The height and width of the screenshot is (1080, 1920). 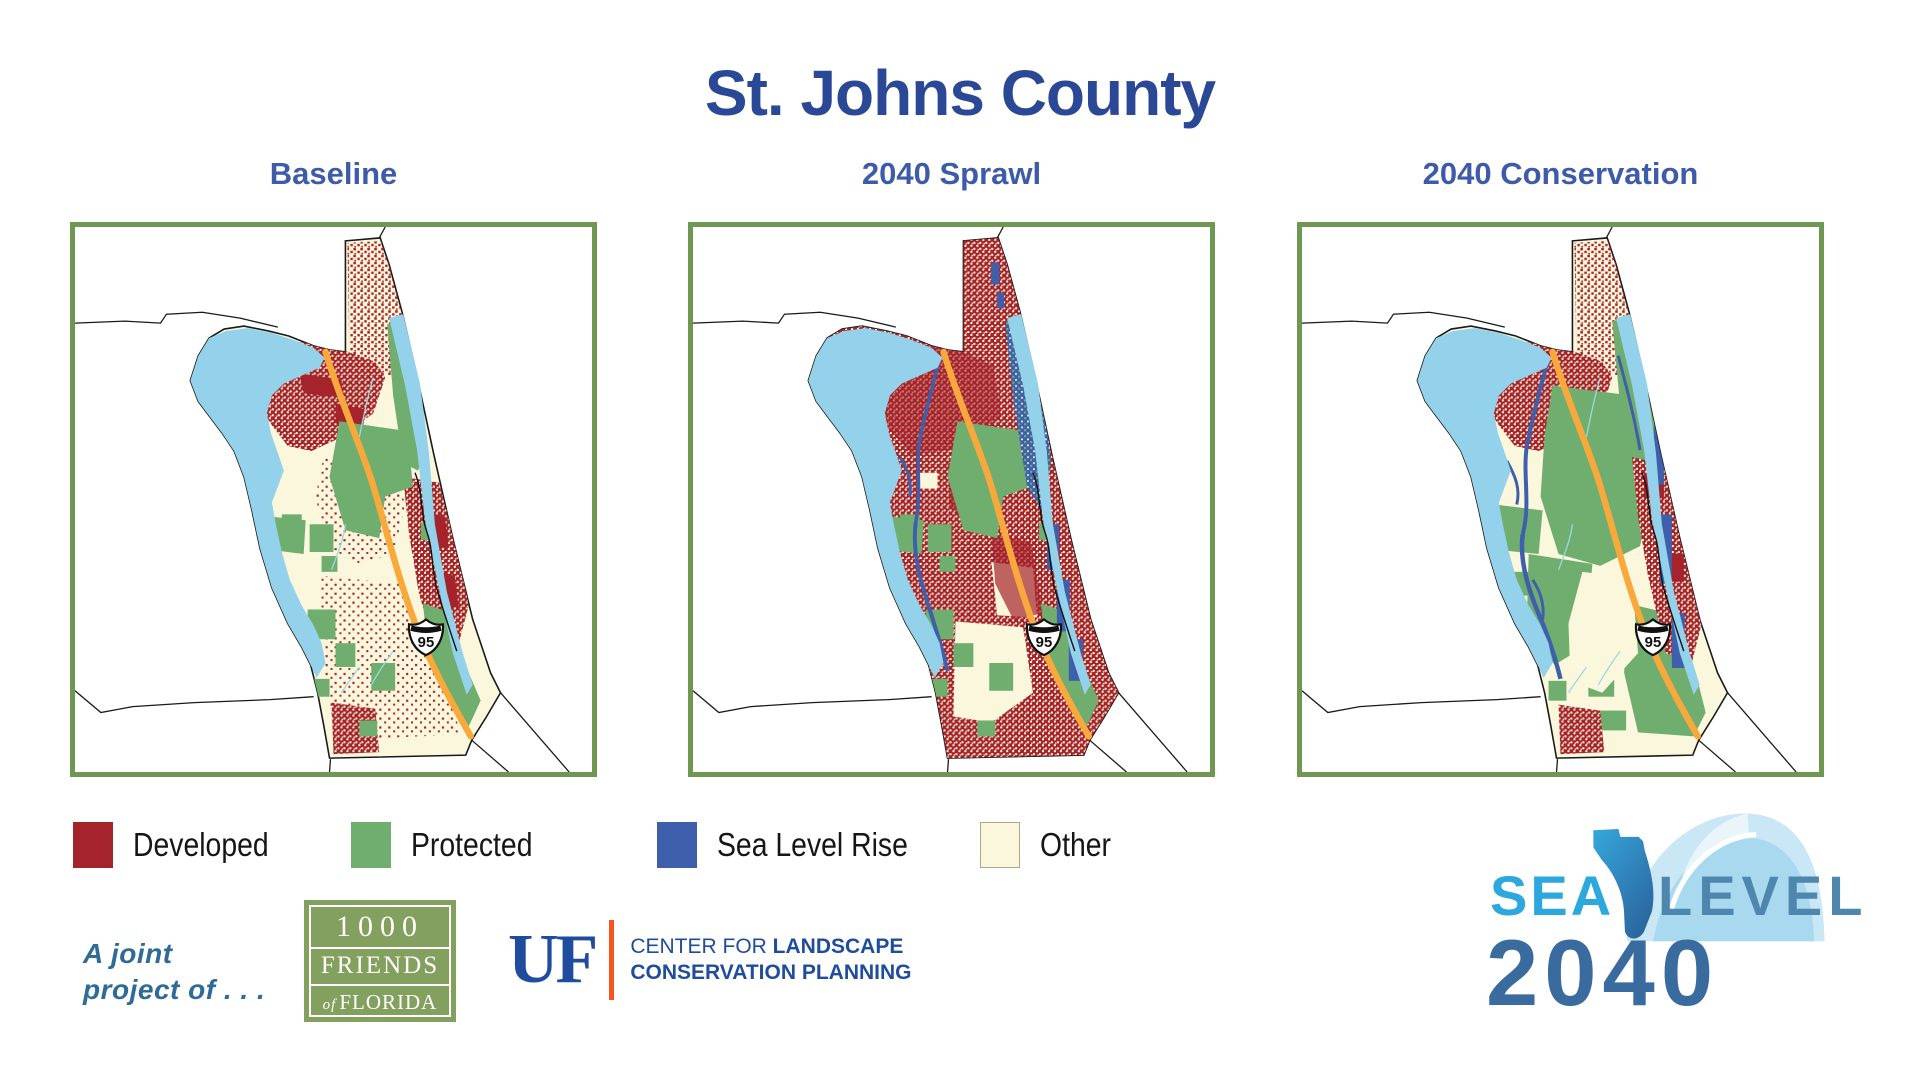 I want to click on legend-label-sea-level-rise: Sea Level Rise, so click(x=812, y=844).